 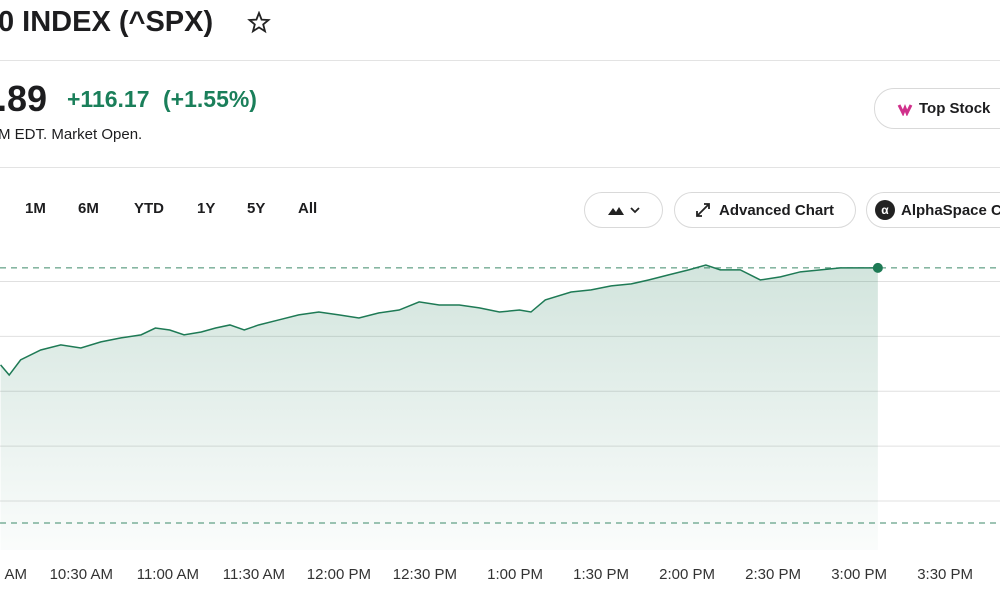 What do you see at coordinates (107, 22) in the screenshot?
I see `title: 0 INDEX (^SPX)` at bounding box center [107, 22].